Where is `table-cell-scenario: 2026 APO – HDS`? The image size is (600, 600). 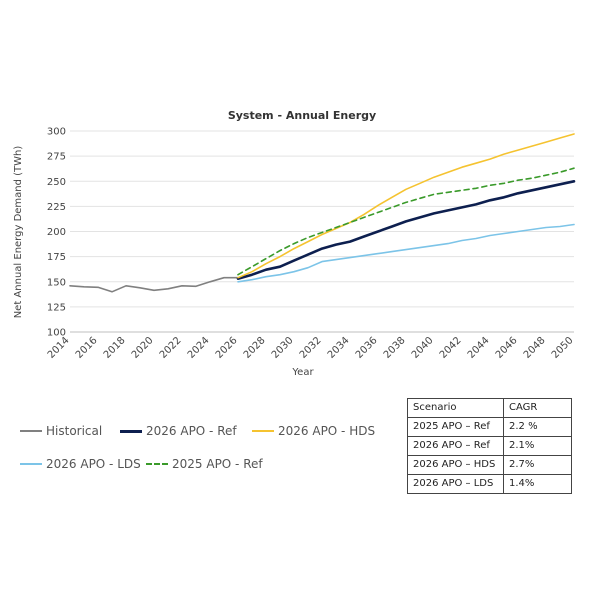
table-cell-scenario: 2026 APO – HDS is located at coordinates (455, 465).